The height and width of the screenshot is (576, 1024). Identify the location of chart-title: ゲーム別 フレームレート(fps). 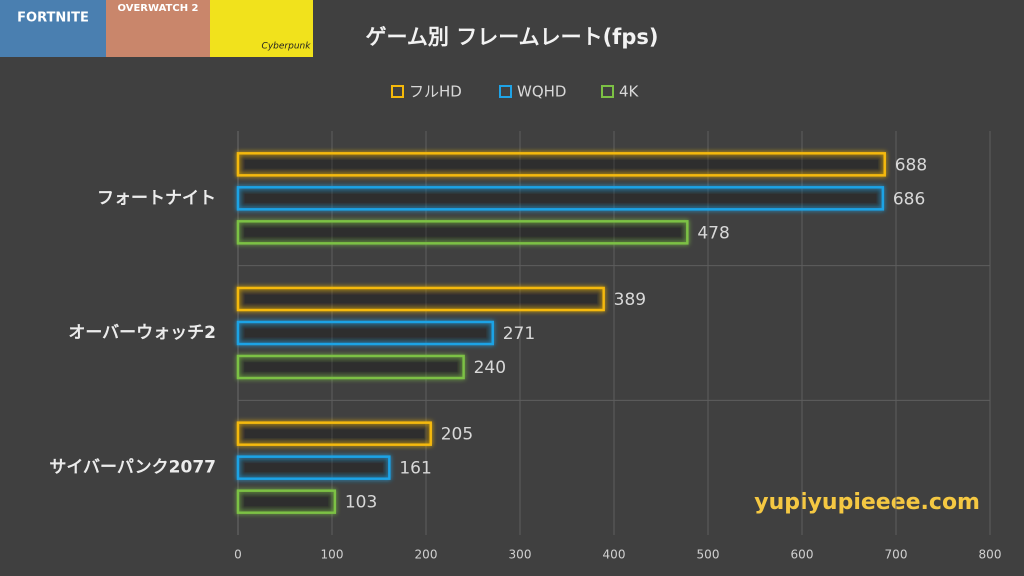
(512, 37).